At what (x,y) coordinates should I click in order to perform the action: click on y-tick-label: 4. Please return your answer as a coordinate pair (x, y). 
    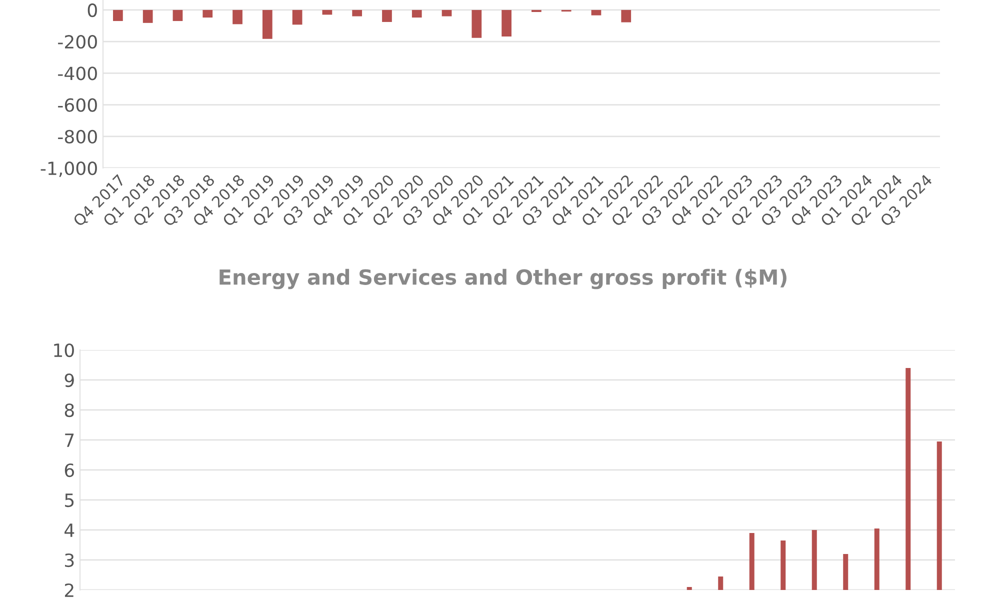
    Looking at the image, I should click on (69, 530).